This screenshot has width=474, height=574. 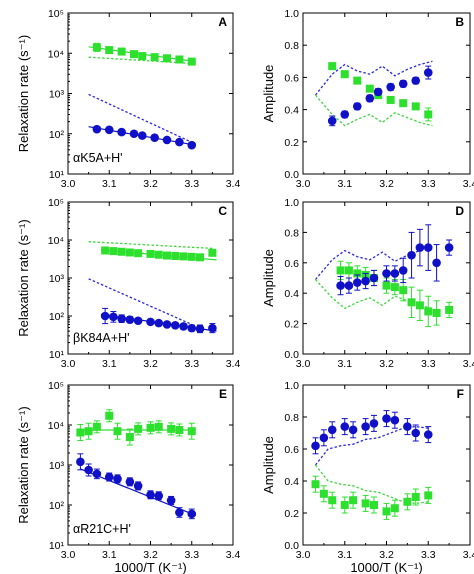 What do you see at coordinates (57, 506) in the screenshot?
I see `y-tick-label: 10²` at bounding box center [57, 506].